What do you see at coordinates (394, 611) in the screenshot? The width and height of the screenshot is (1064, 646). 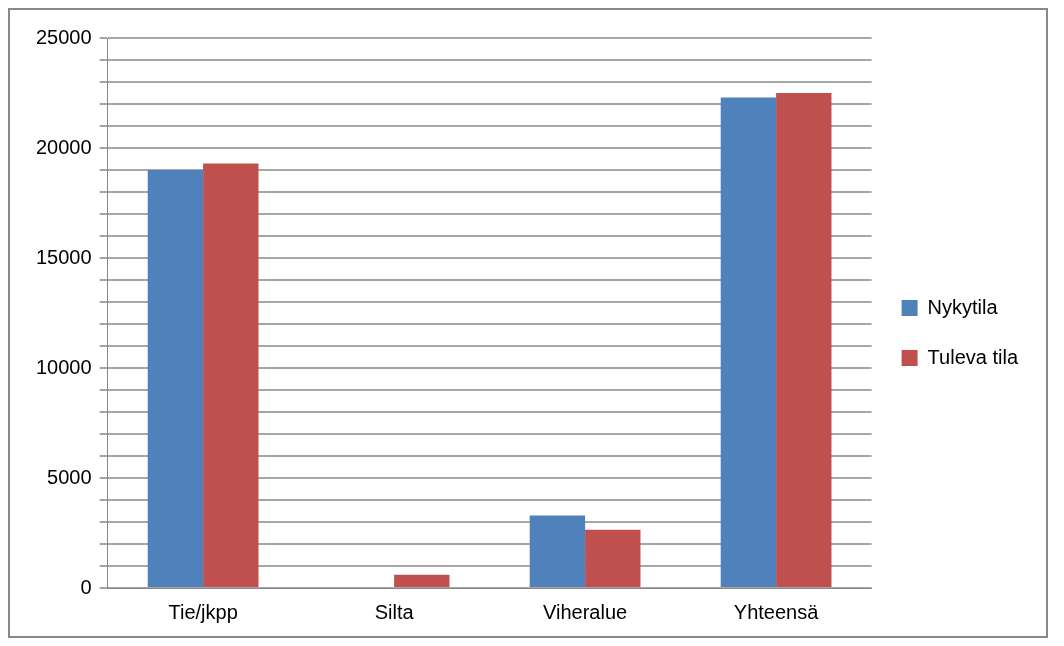 I see `x-tick-label: Silta` at bounding box center [394, 611].